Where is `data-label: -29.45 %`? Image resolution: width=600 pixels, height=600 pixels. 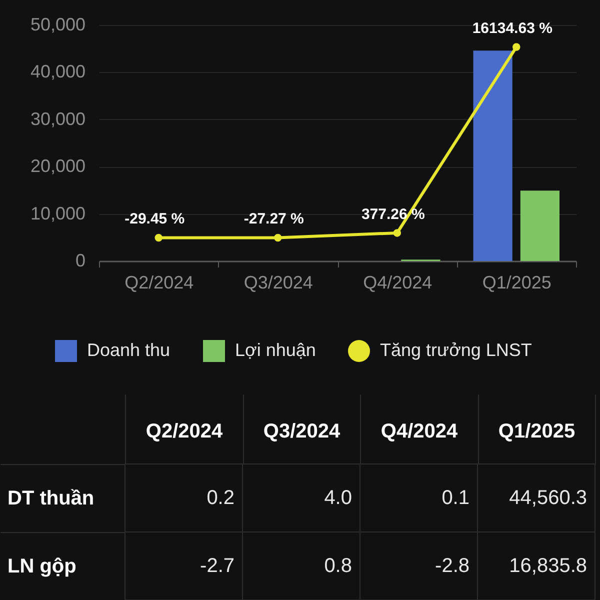
data-label: -29.45 % is located at coordinates (154, 219).